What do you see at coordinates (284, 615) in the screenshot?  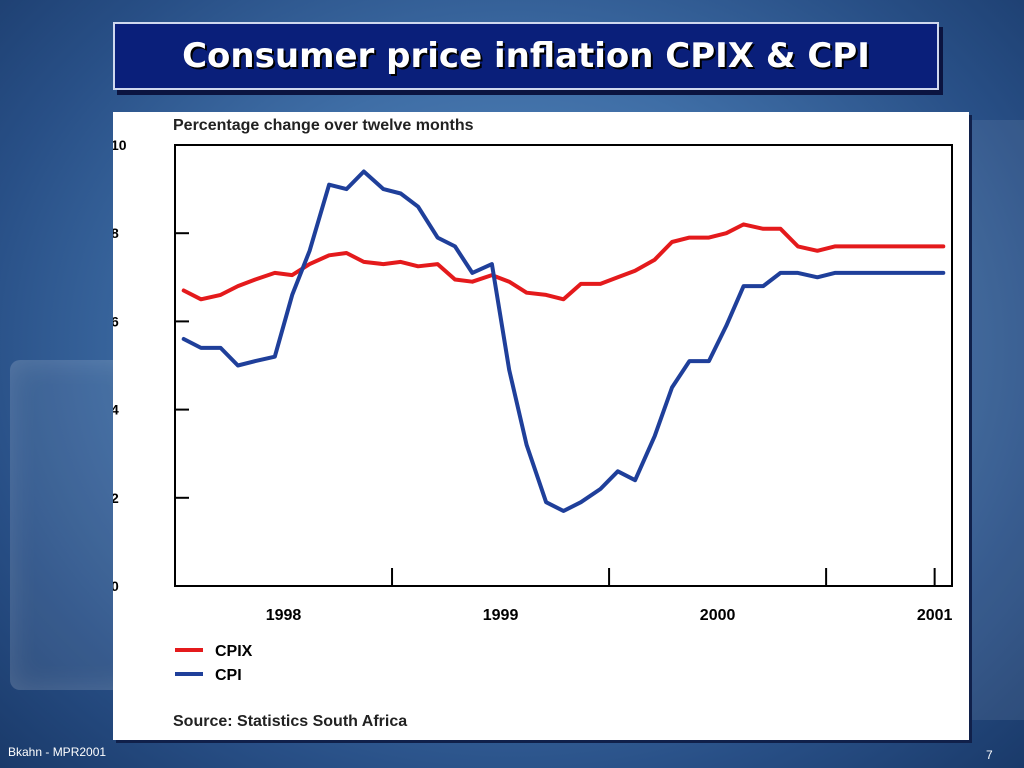 I see `x-tick-label: 1998` at bounding box center [284, 615].